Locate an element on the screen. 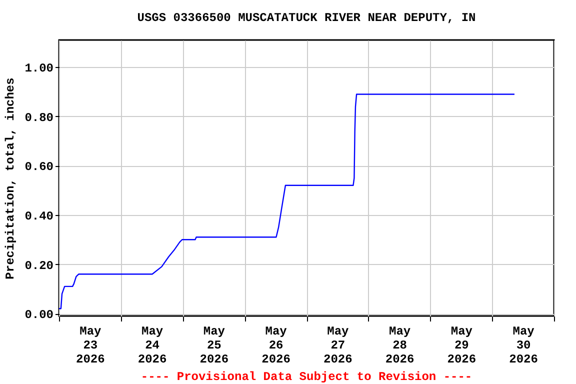  y-tick-label: 0.60 is located at coordinates (39, 167).